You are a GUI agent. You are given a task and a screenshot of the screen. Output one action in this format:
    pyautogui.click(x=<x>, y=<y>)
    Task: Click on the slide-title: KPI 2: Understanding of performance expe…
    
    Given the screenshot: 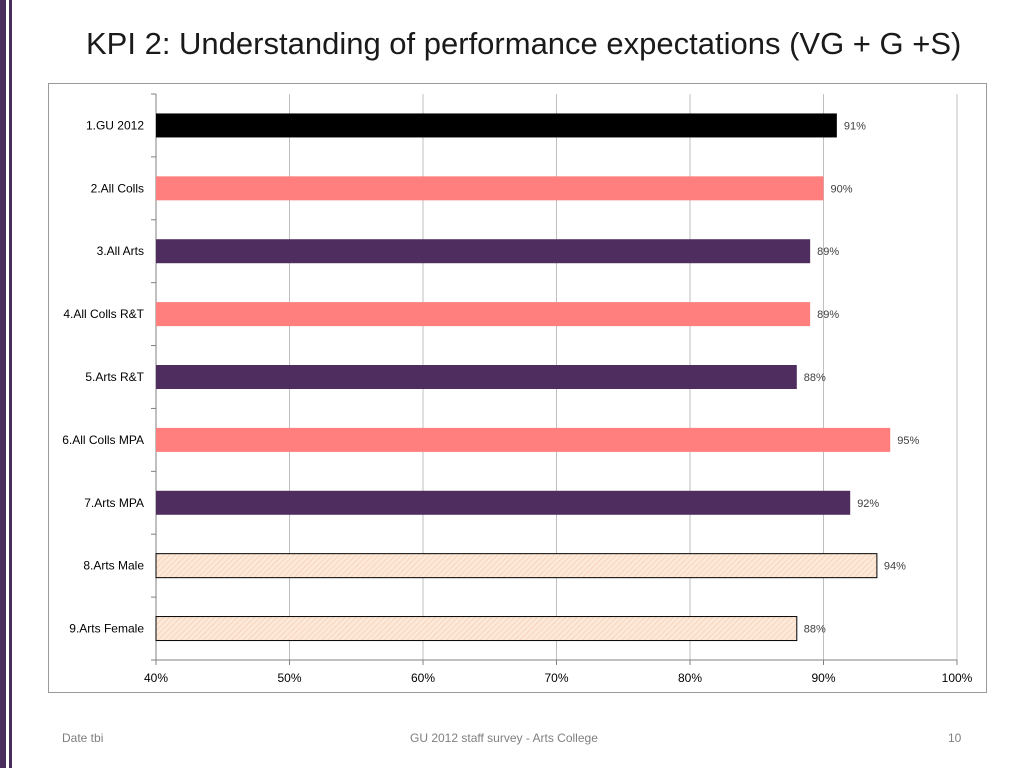 What is the action you would take?
    pyautogui.click(x=524, y=43)
    